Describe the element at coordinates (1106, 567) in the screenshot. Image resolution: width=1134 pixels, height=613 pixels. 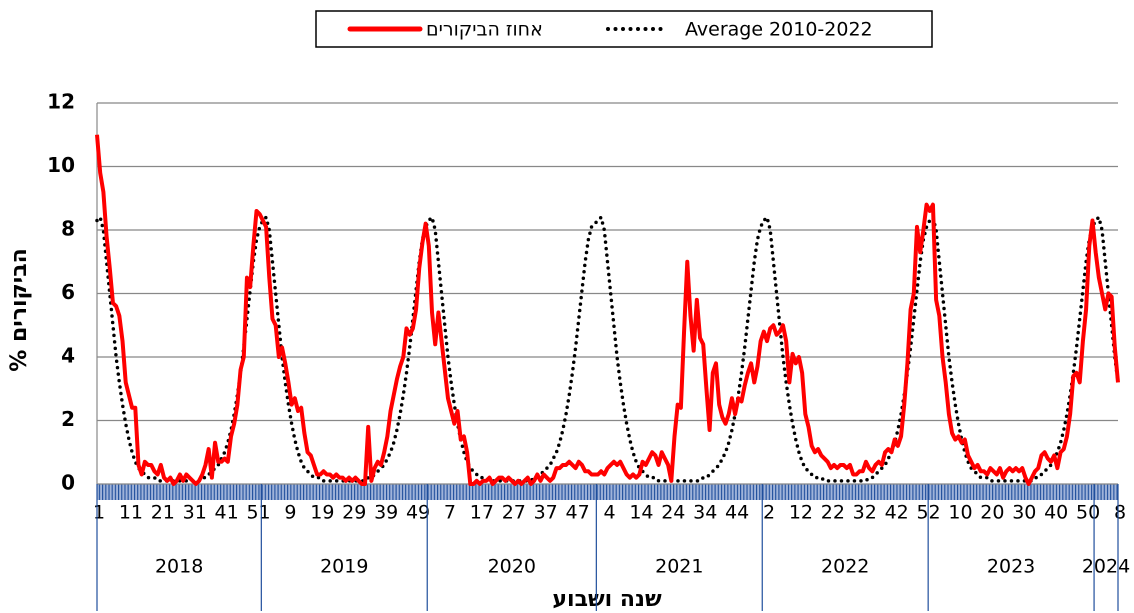
I see `year-label: 2024` at that location.